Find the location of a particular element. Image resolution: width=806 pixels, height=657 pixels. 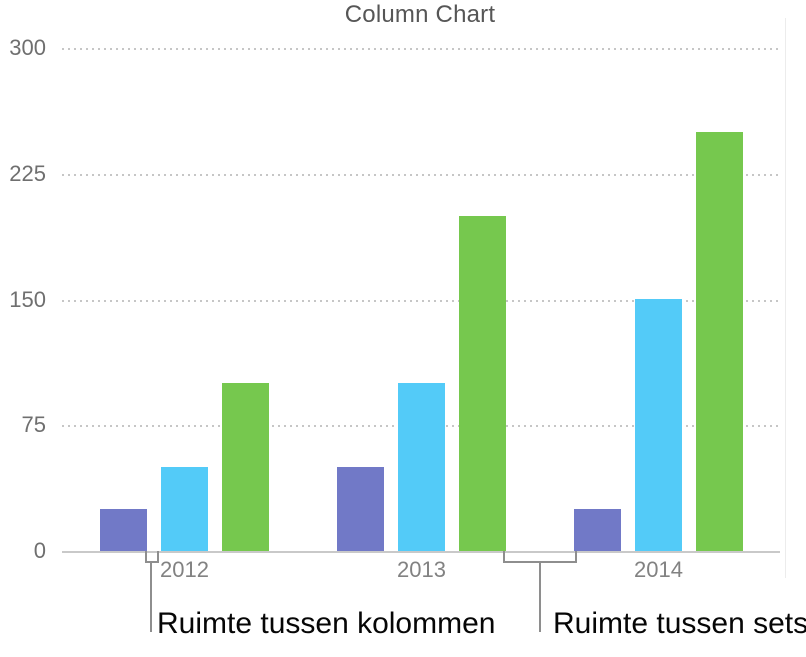

y-axis-tick-label: 0 is located at coordinates (39, 550).